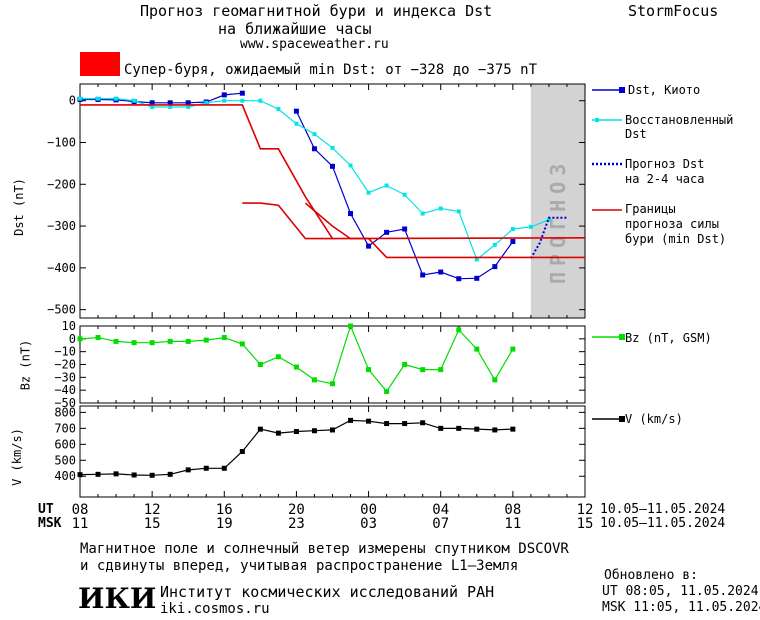  Describe the element at coordinates (65, 428) in the screenshot. I see `y-tick-label: 700` at that location.